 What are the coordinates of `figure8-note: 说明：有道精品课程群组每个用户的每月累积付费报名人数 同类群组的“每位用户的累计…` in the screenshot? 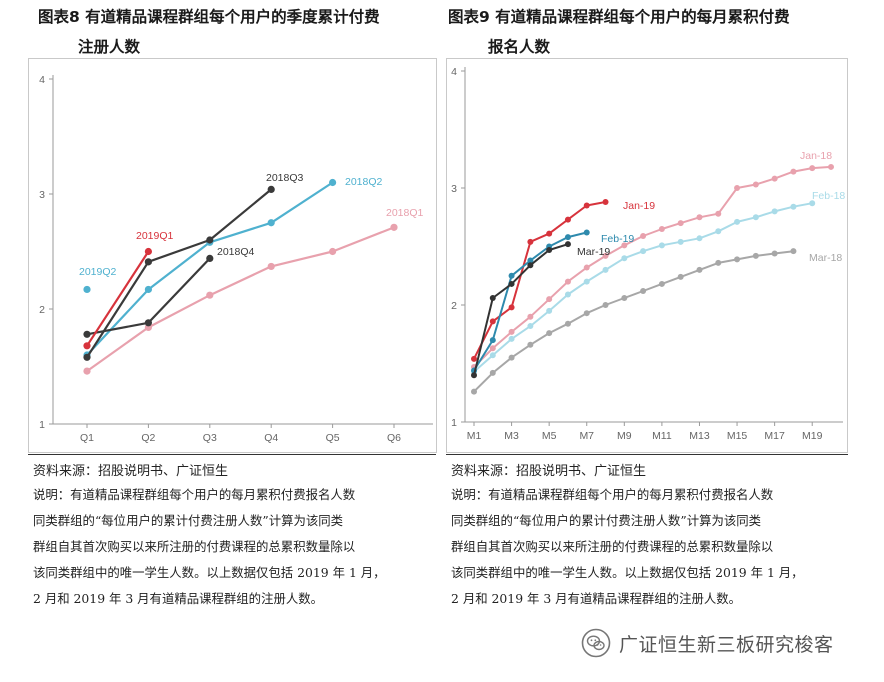 It's located at (235, 547).